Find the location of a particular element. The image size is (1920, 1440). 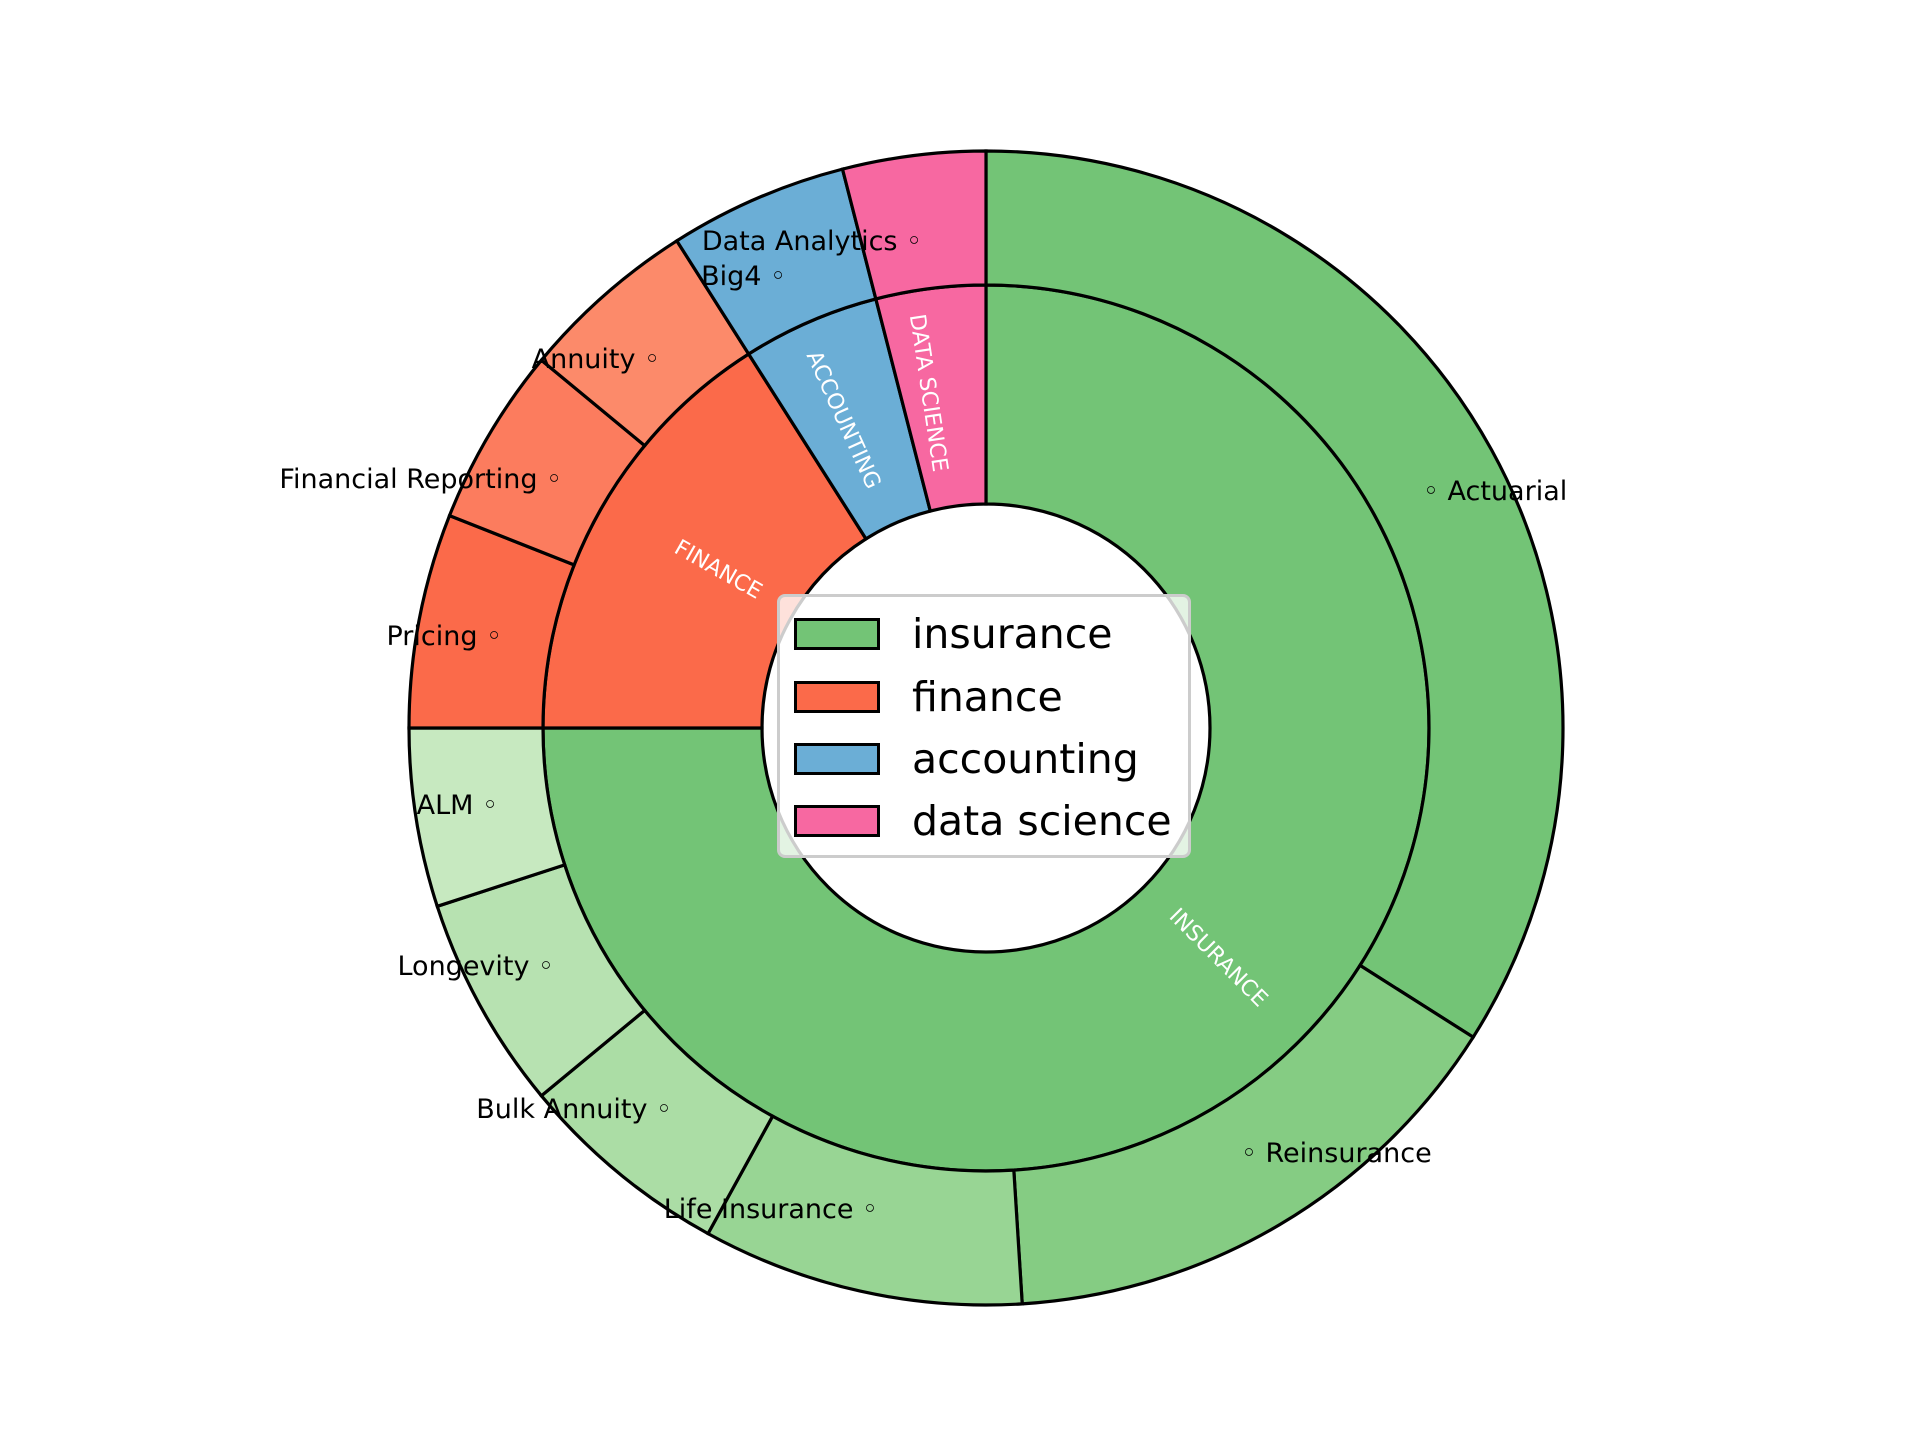

legend-item-finance: finance is located at coordinates (928, 697).